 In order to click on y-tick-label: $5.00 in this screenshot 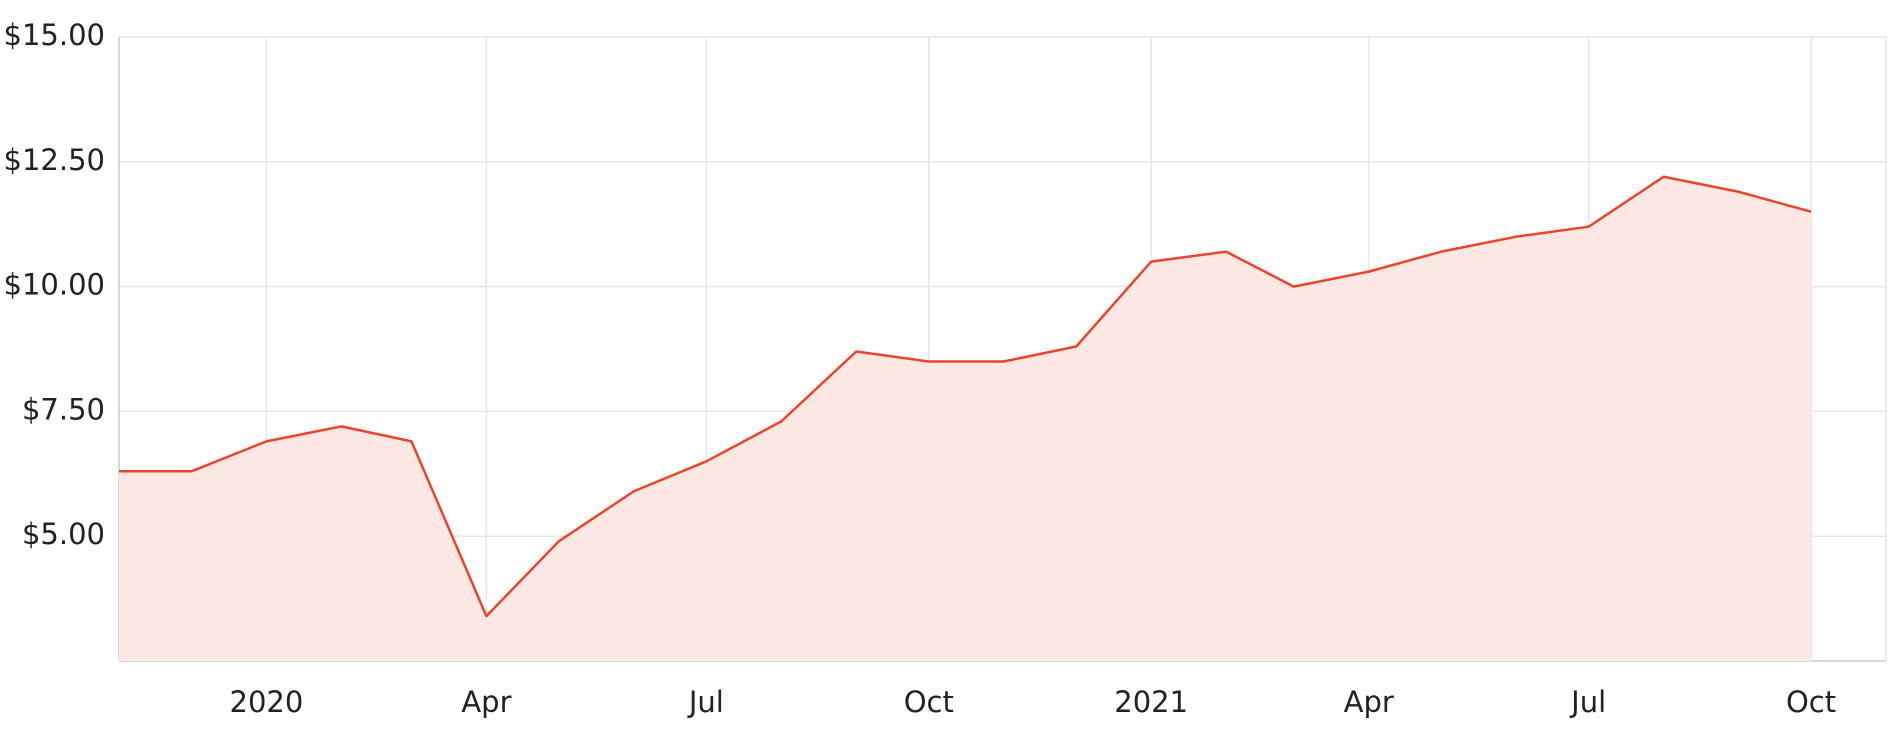, I will do `click(63, 534)`.